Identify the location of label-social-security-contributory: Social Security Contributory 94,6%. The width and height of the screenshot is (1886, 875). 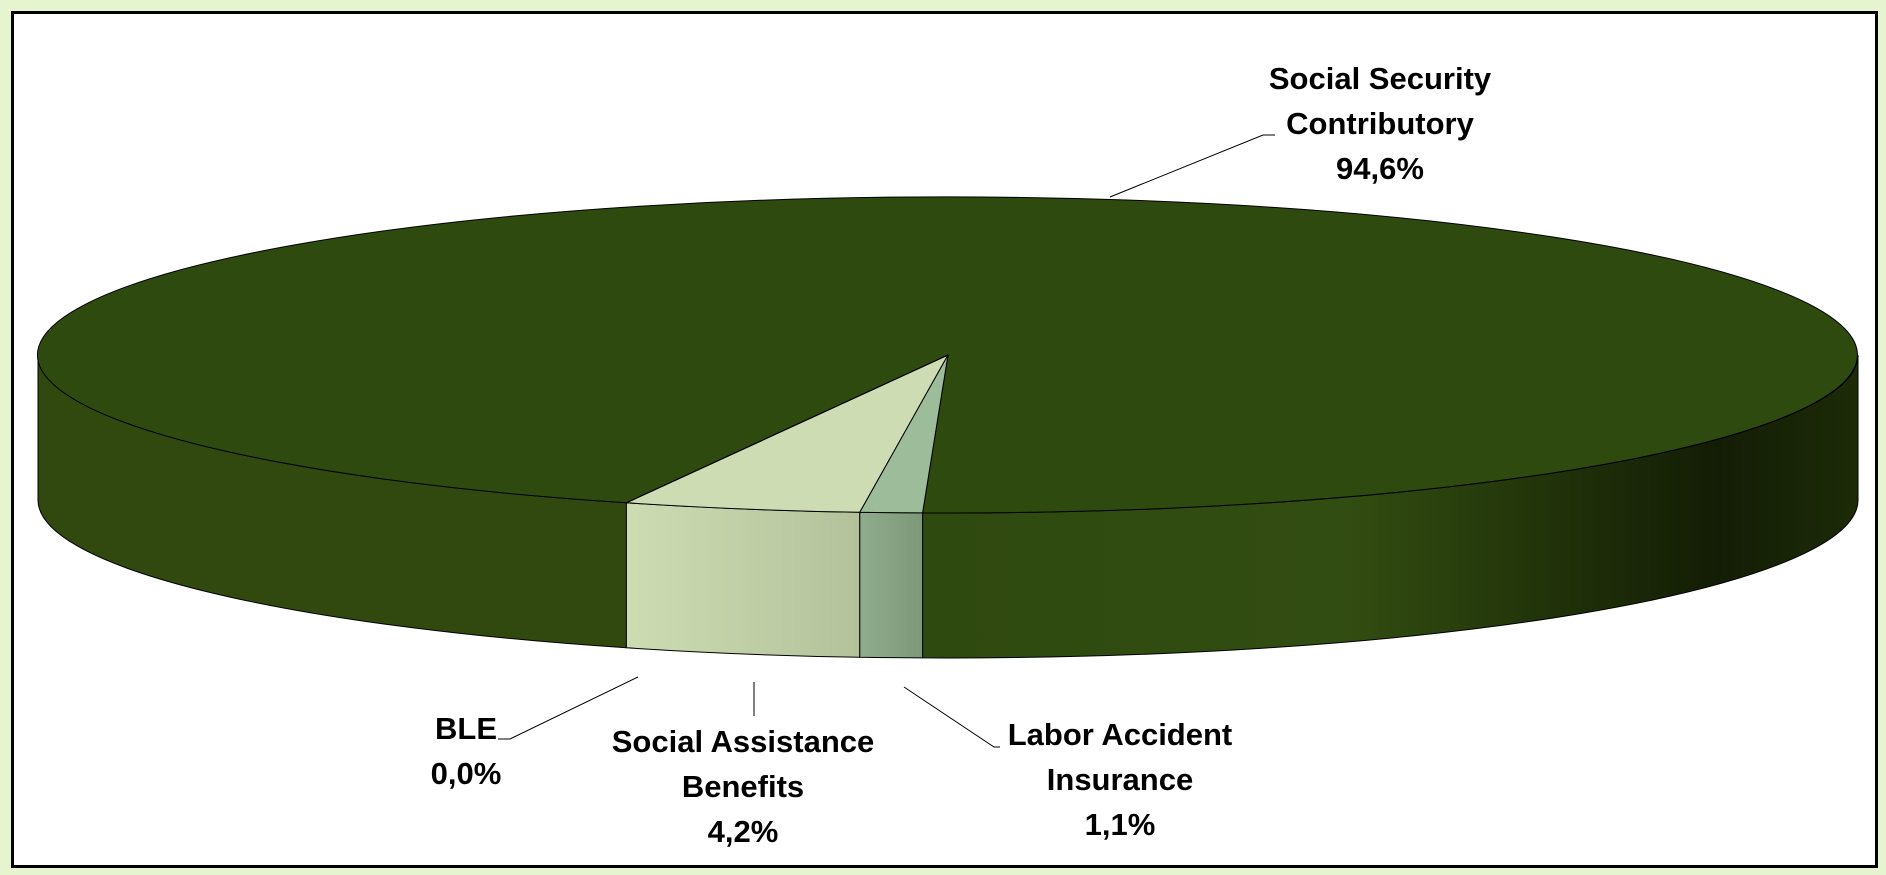
(1380, 123).